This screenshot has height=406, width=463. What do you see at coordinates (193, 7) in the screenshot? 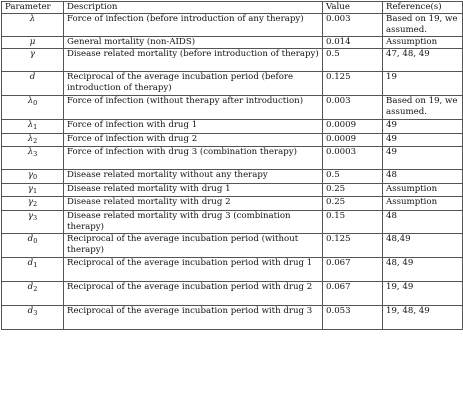
I see `header-description: Description` at bounding box center [193, 7].